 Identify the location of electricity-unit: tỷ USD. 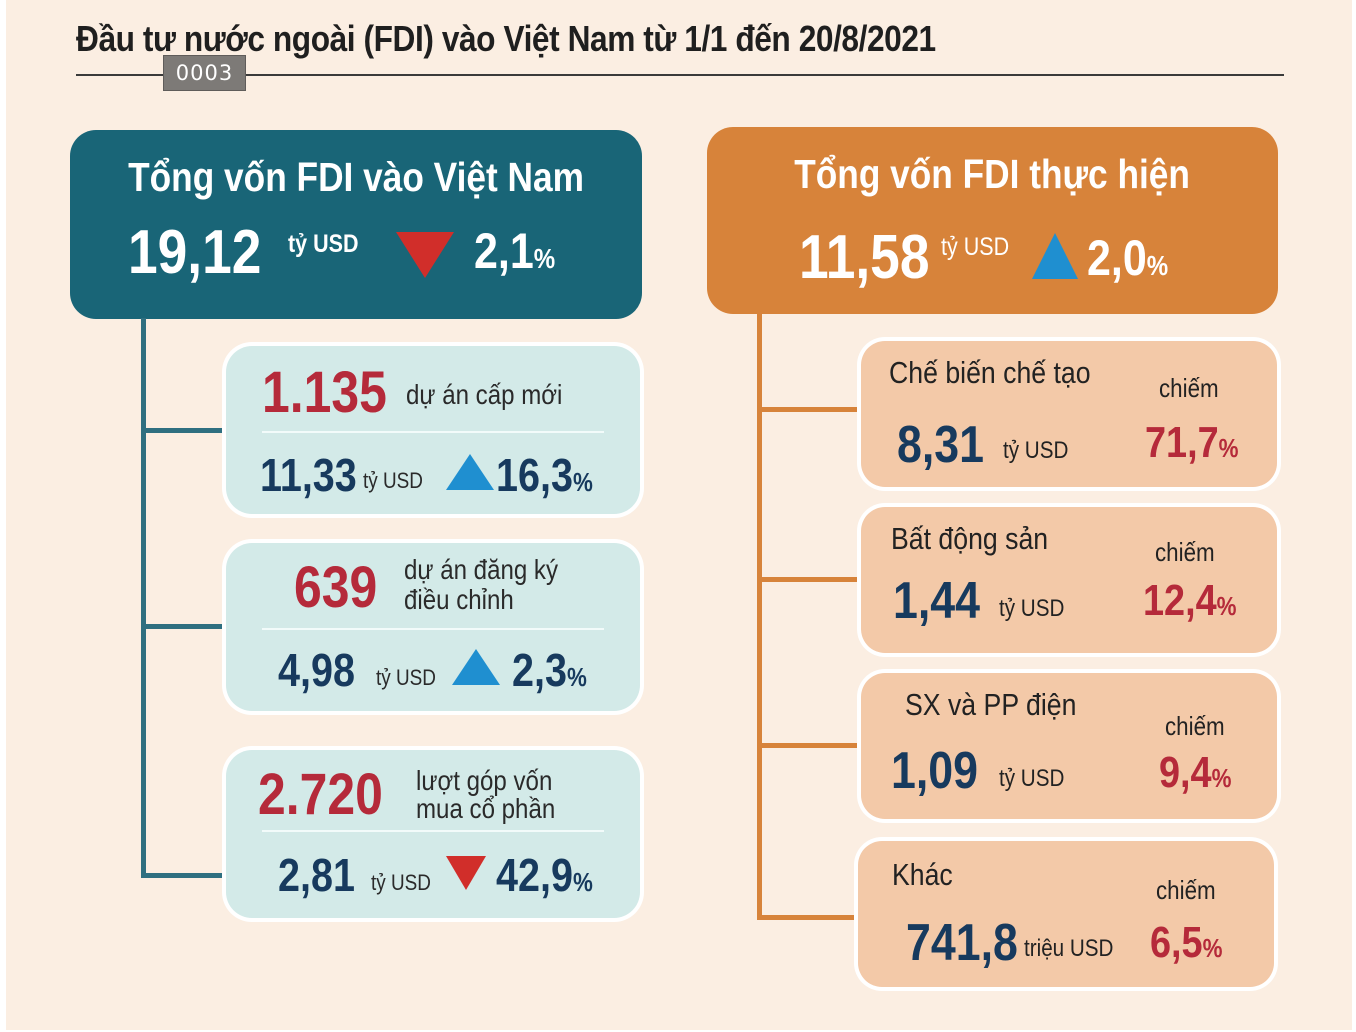
(1032, 778).